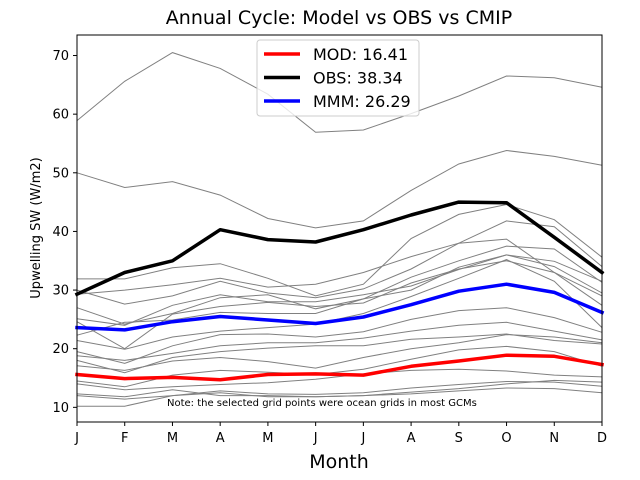 Image resolution: width=640 pixels, height=480 pixels. What do you see at coordinates (360, 54) in the screenshot?
I see `legend-label-mod: MOD: 16.41` at bounding box center [360, 54].